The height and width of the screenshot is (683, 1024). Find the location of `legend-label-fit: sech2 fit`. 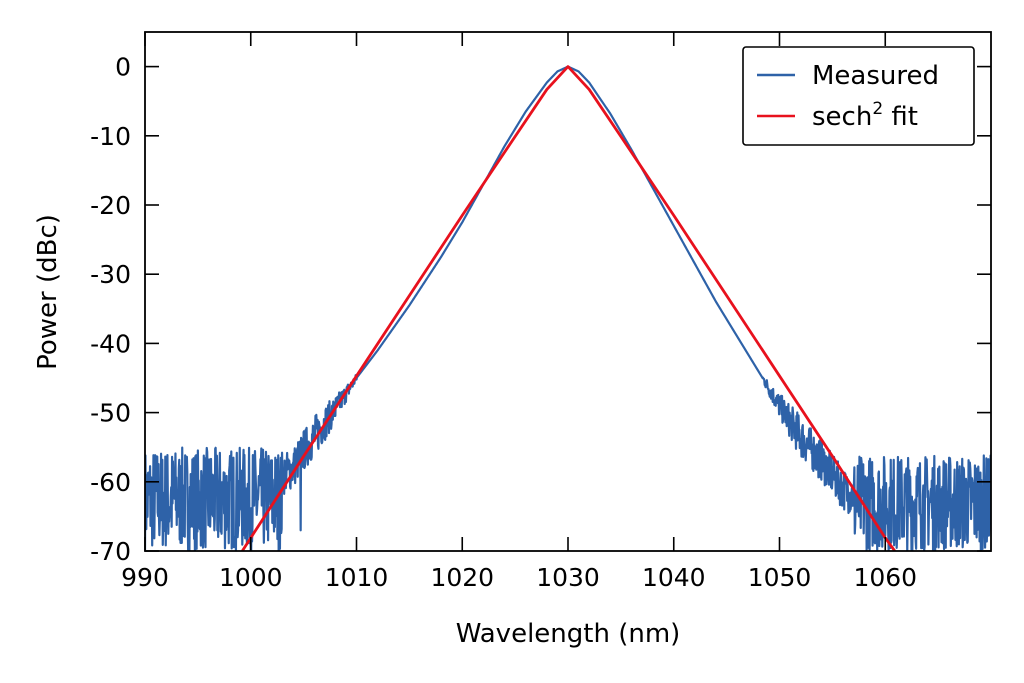

legend-label-fit: sech2 fit is located at coordinates (865, 115).